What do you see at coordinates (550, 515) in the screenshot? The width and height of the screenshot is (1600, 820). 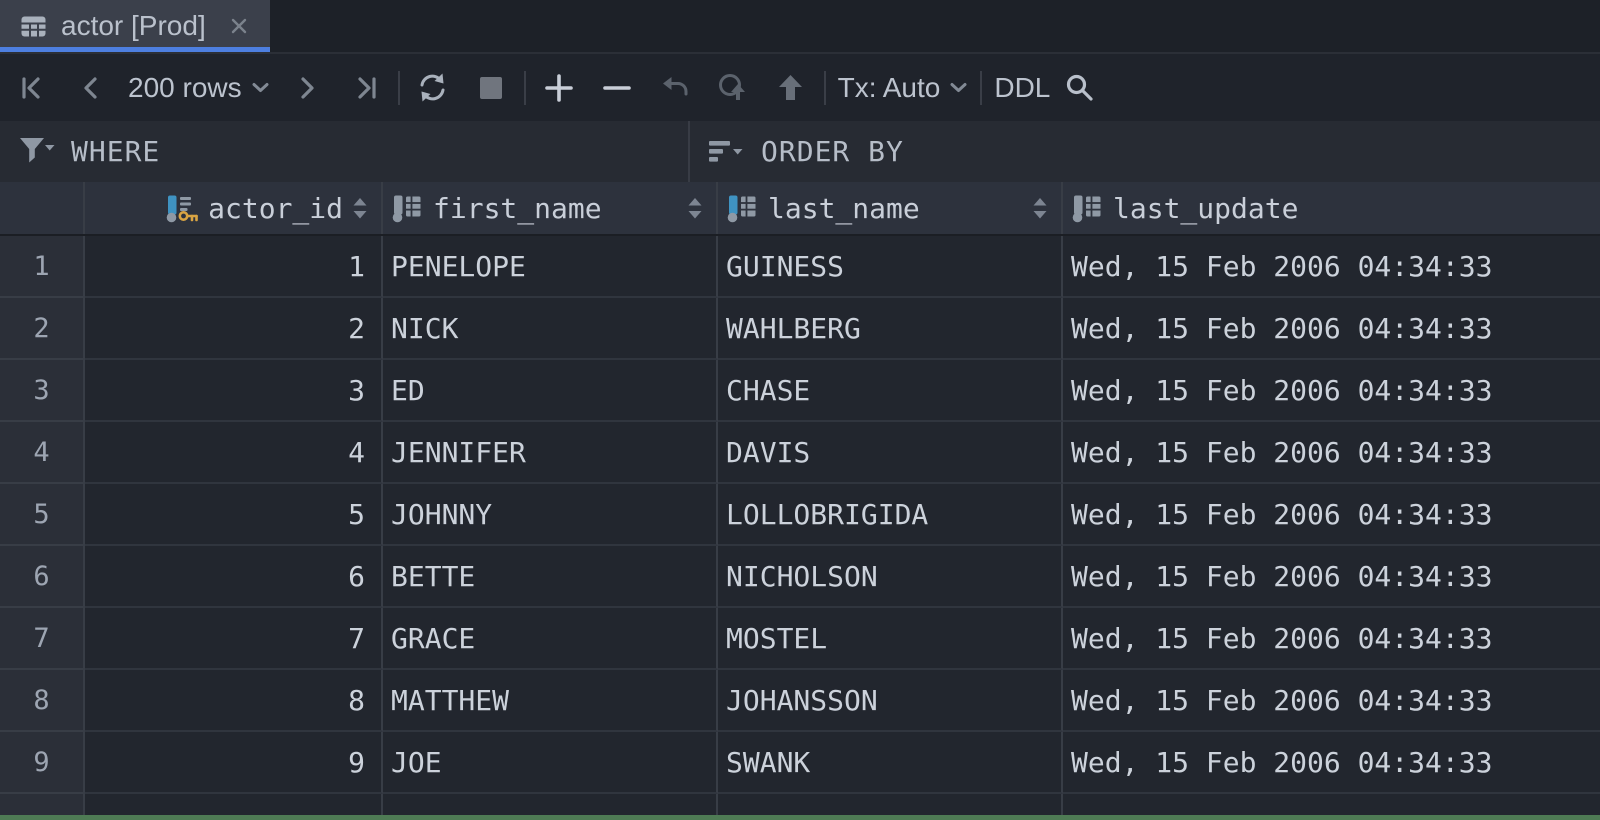 I see `cell-first-name: JOHNNY` at bounding box center [550, 515].